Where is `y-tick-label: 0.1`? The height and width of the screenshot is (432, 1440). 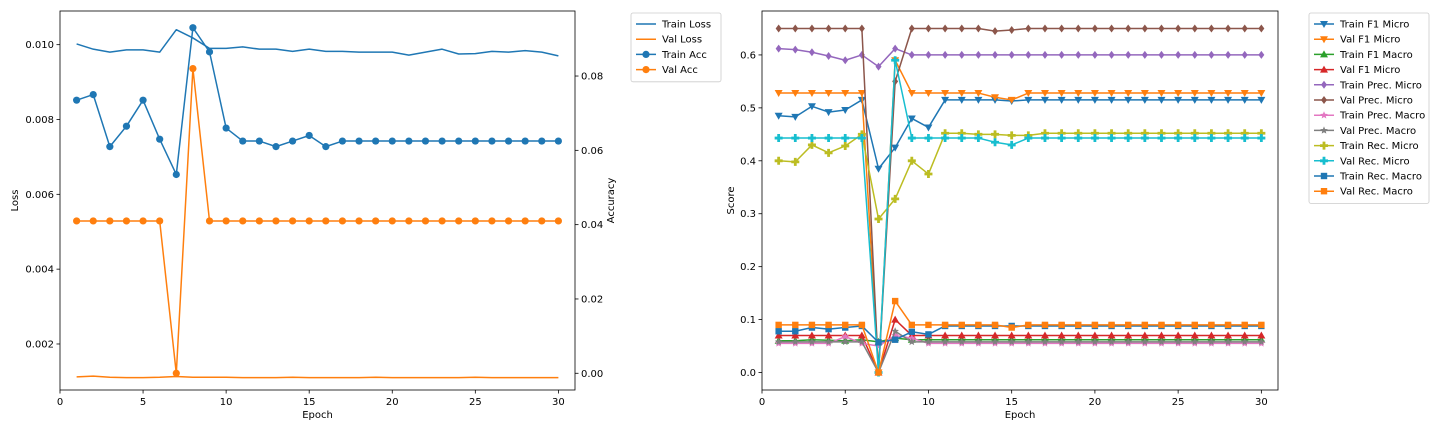 y-tick-label: 0.1 is located at coordinates (748, 320).